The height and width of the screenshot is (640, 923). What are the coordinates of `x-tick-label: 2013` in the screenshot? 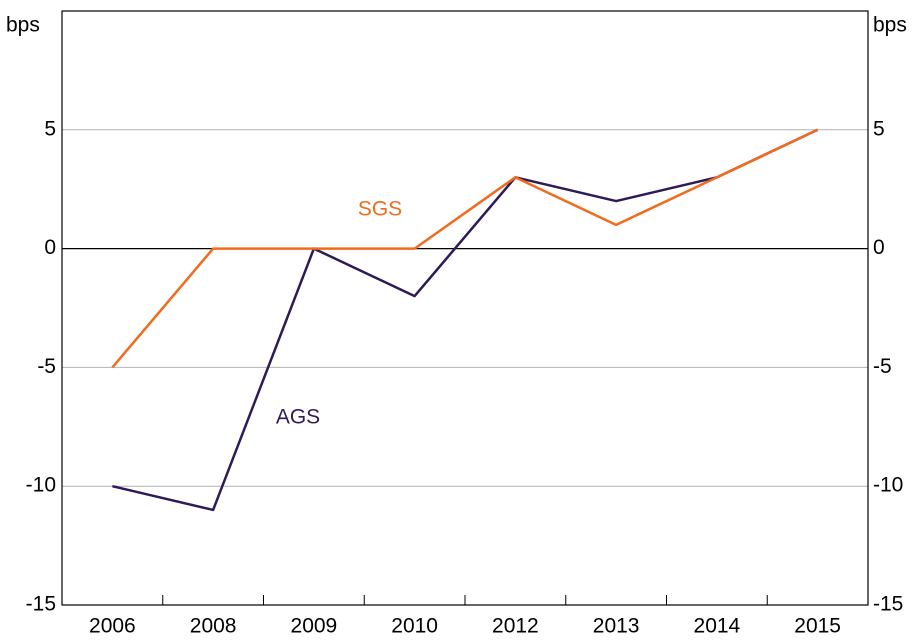 It's located at (616, 626).